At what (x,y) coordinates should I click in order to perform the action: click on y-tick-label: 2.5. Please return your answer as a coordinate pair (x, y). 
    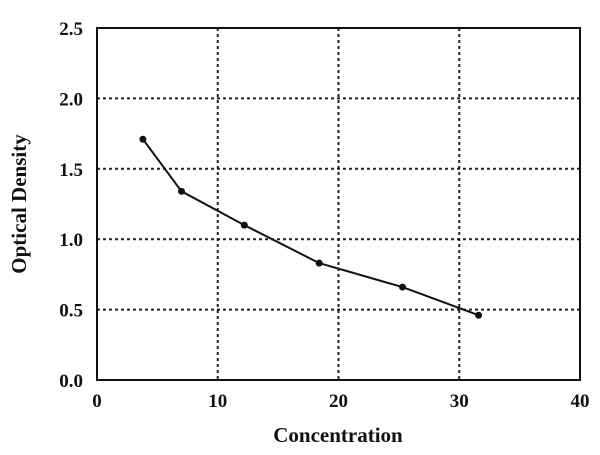
    Looking at the image, I should click on (71, 29).